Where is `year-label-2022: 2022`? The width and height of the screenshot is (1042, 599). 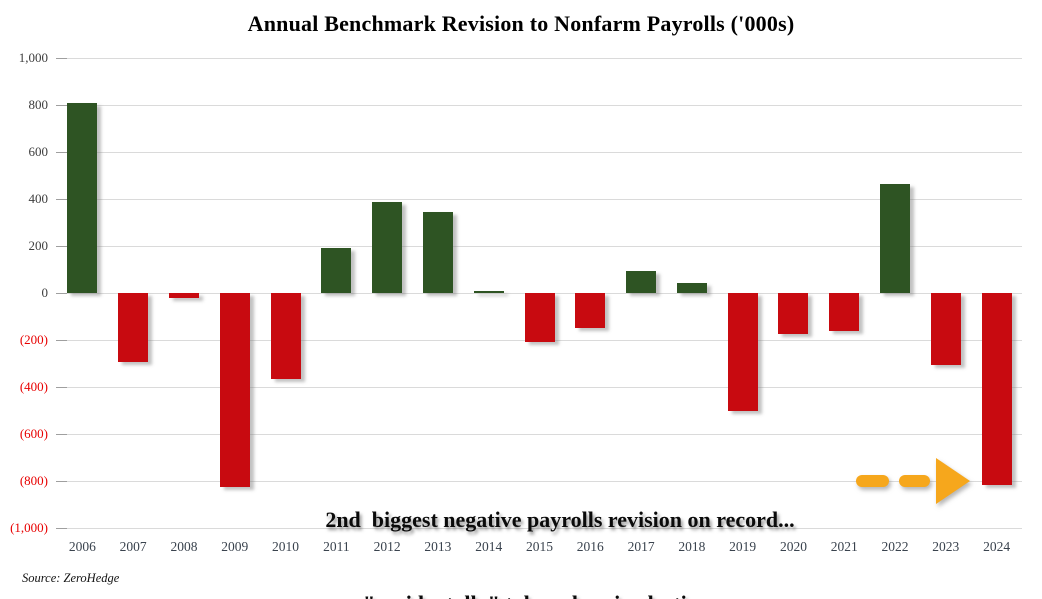 year-label-2022: 2022 is located at coordinates (895, 546).